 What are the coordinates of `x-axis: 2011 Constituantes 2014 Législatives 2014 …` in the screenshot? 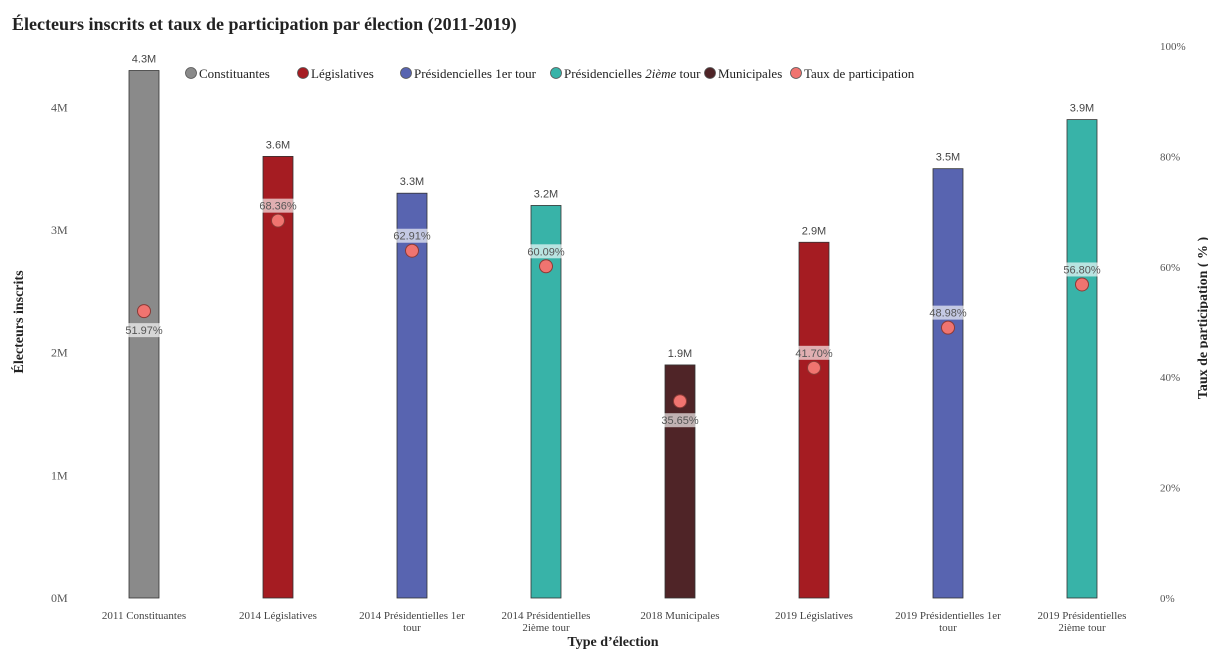 It's located at (614, 622).